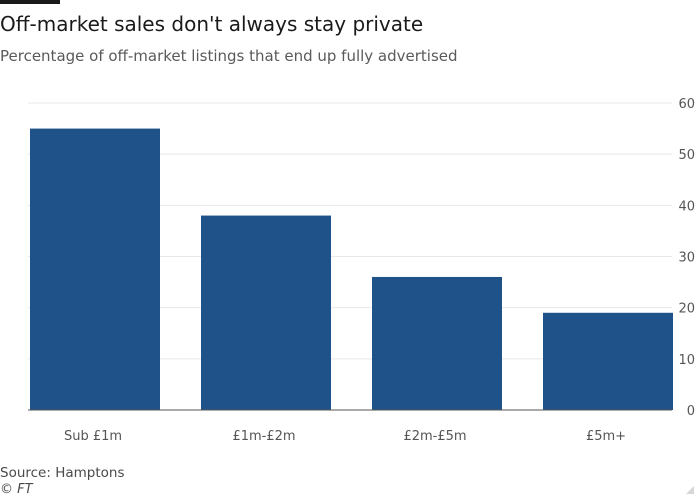 The height and width of the screenshot is (500, 700). Describe the element at coordinates (686, 206) in the screenshot. I see `y-tick-label: 40` at that location.